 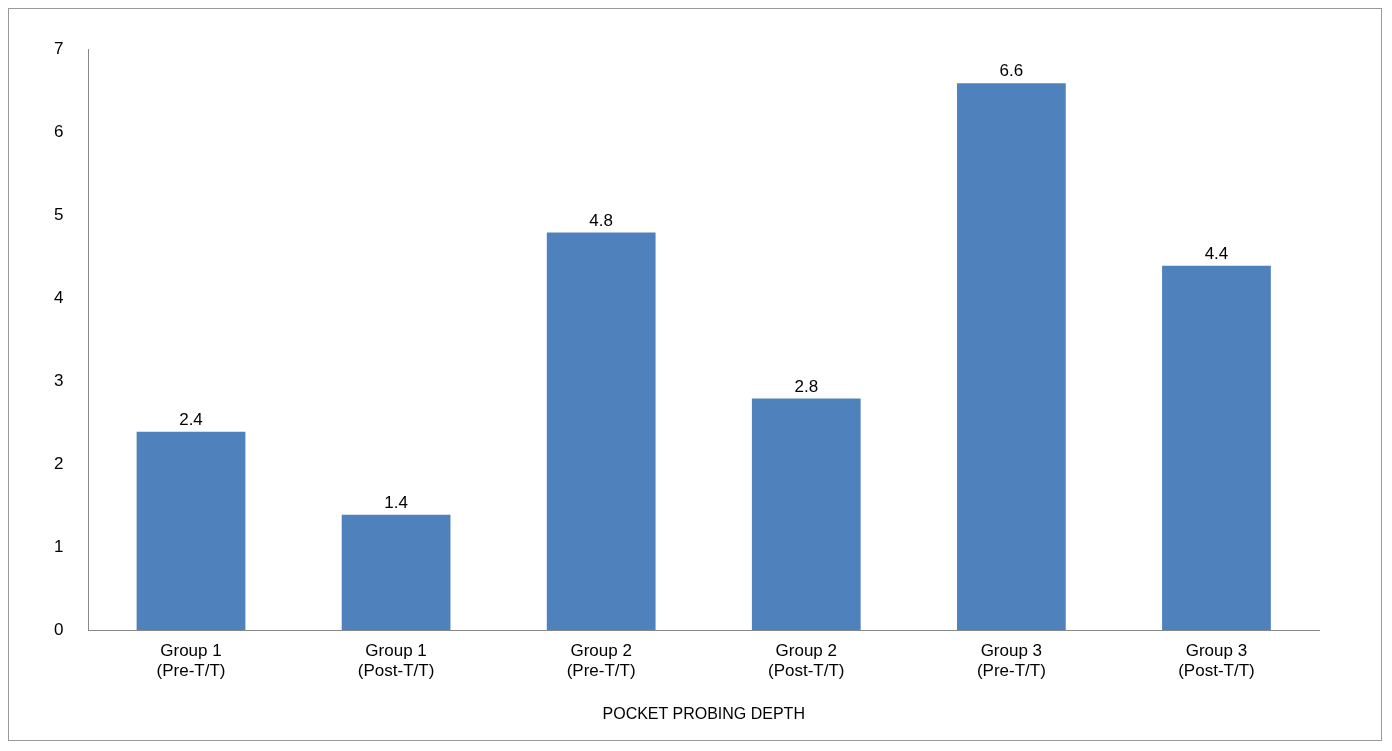 What do you see at coordinates (1011, 71) in the screenshot?
I see `data-label: 6.6` at bounding box center [1011, 71].